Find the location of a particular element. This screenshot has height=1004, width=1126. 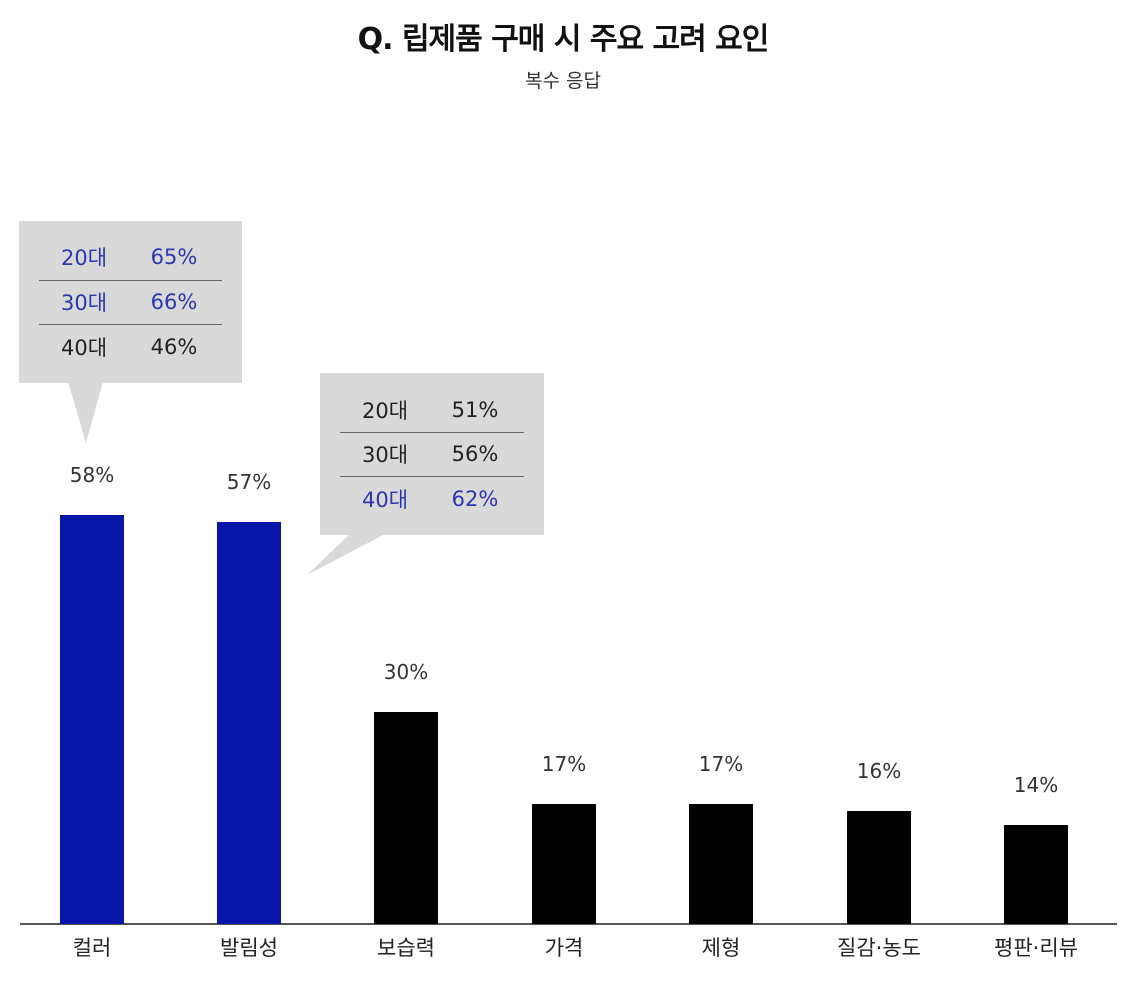

age-percent: 65% is located at coordinates (174, 257).